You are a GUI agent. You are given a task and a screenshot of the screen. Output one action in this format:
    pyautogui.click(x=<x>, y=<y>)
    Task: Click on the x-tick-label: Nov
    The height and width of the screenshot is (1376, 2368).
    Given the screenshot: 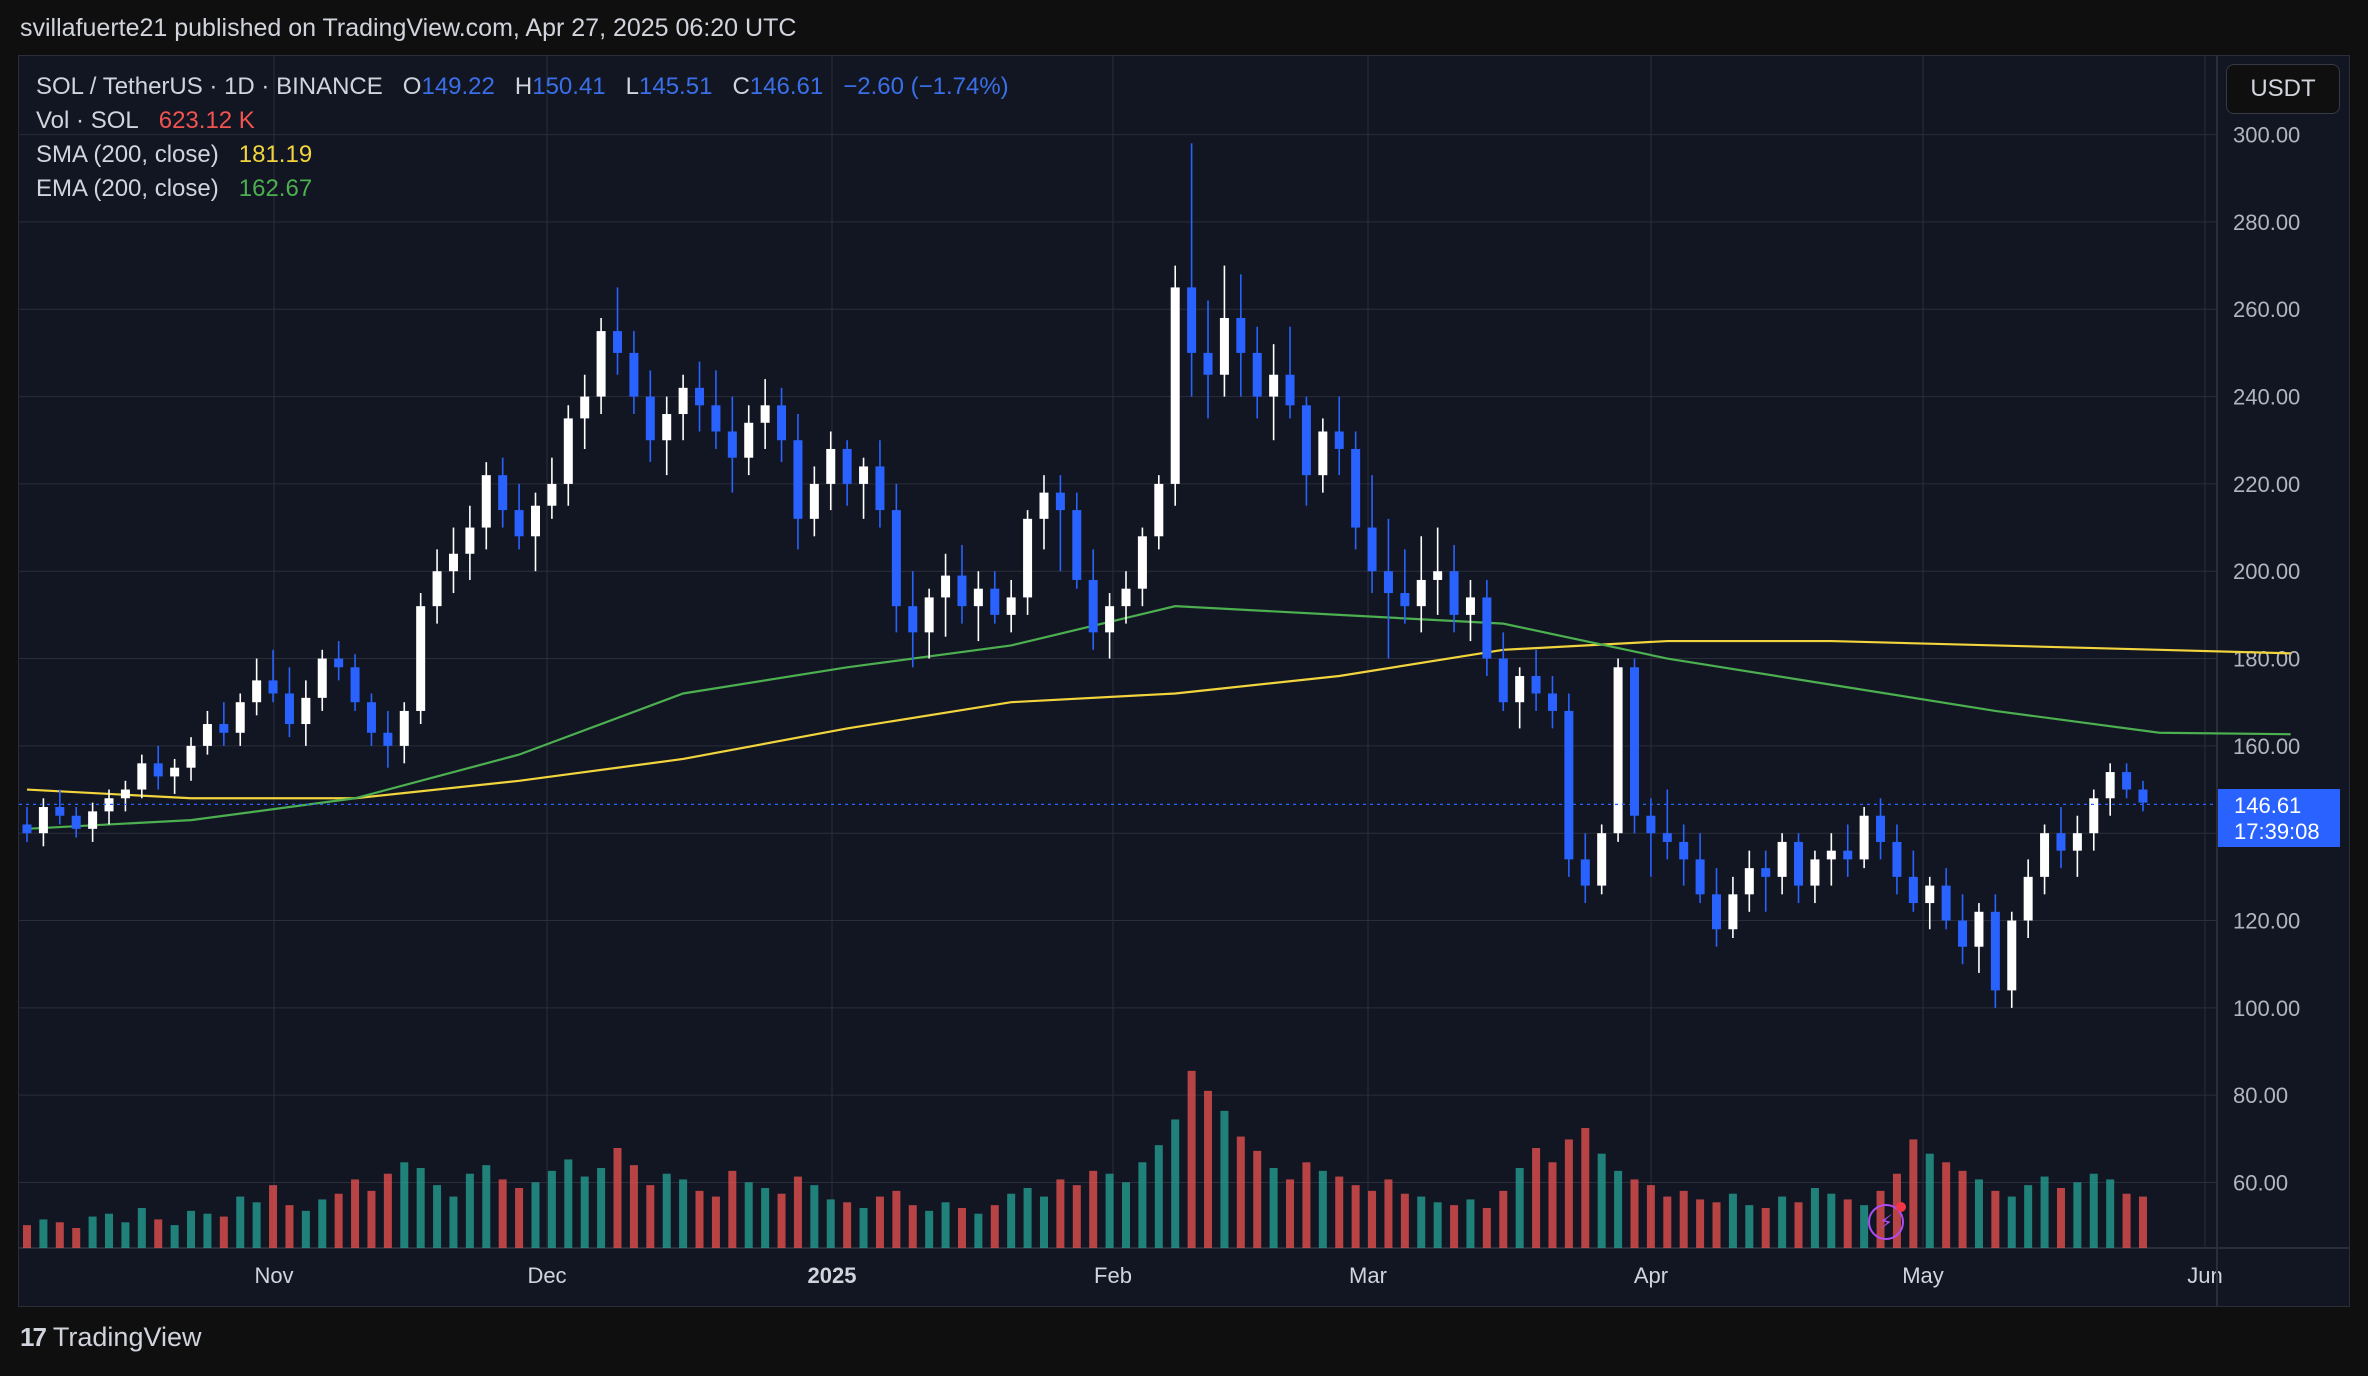 What is the action you would take?
    pyautogui.click(x=273, y=1275)
    